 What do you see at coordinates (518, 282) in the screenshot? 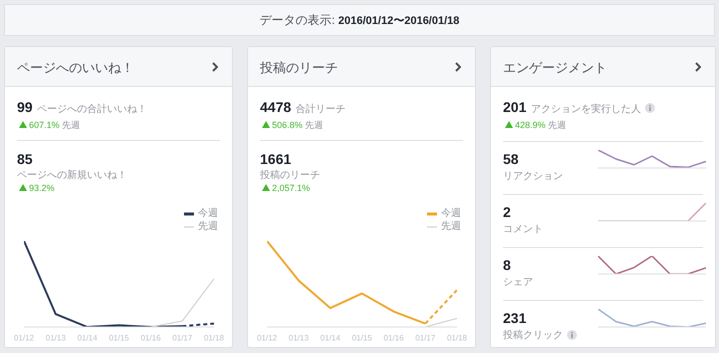
I see `text: シェア` at bounding box center [518, 282].